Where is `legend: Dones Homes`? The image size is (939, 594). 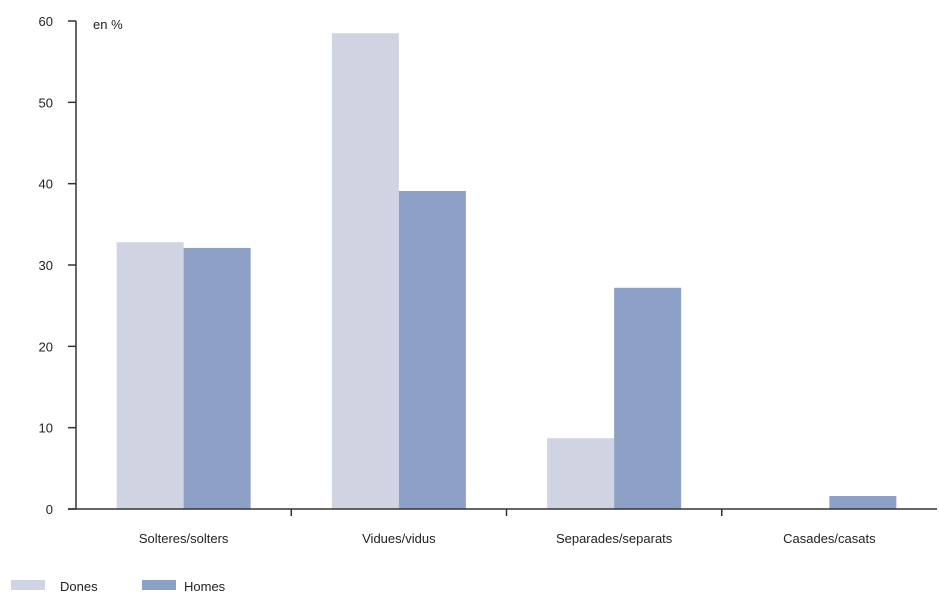
legend: Dones Homes is located at coordinates (118, 586).